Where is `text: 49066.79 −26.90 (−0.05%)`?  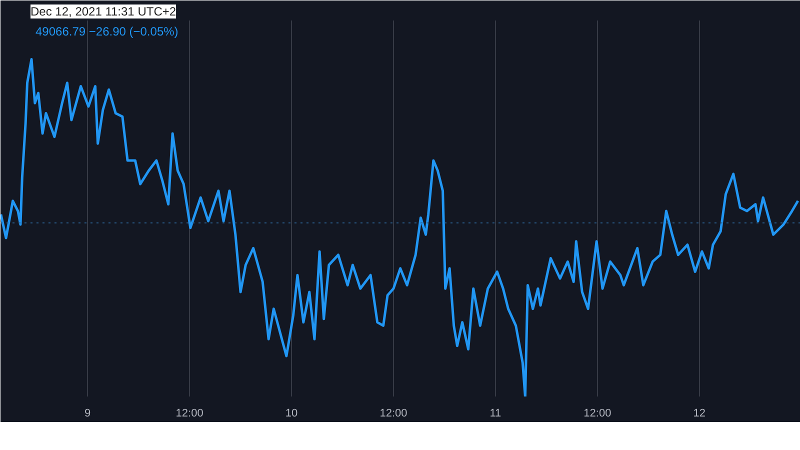
text: 49066.79 −26.90 (−0.05%) is located at coordinates (107, 31).